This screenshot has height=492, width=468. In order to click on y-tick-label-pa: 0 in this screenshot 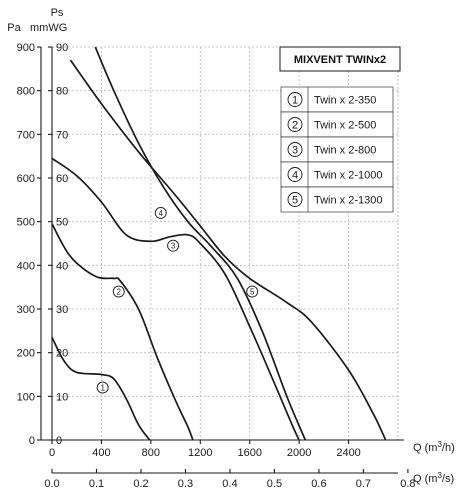, I will do `click(32, 441)`.